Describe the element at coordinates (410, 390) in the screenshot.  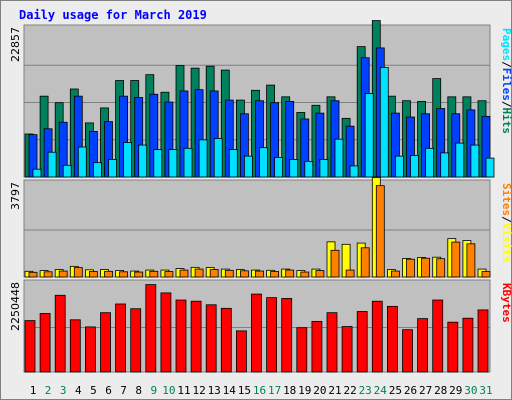
I see `day-label: 26` at that location.